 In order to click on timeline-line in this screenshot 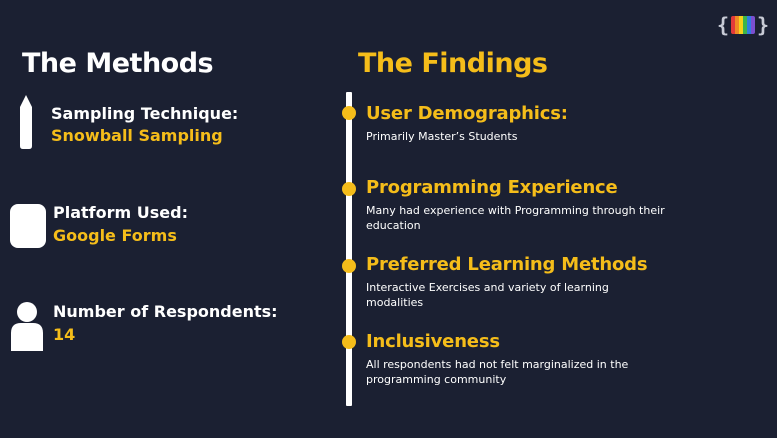, I will do `click(349, 249)`.